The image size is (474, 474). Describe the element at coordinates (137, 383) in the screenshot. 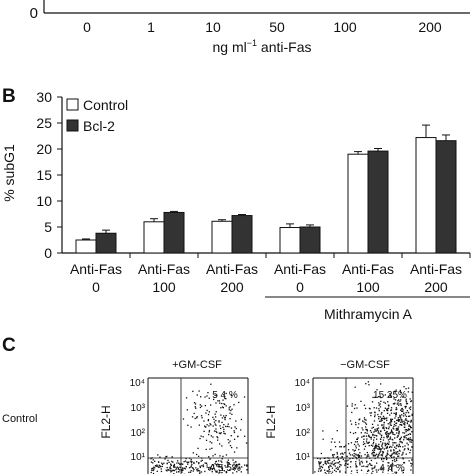

I see `flow-plot-1-ytick: 10⁴` at that location.